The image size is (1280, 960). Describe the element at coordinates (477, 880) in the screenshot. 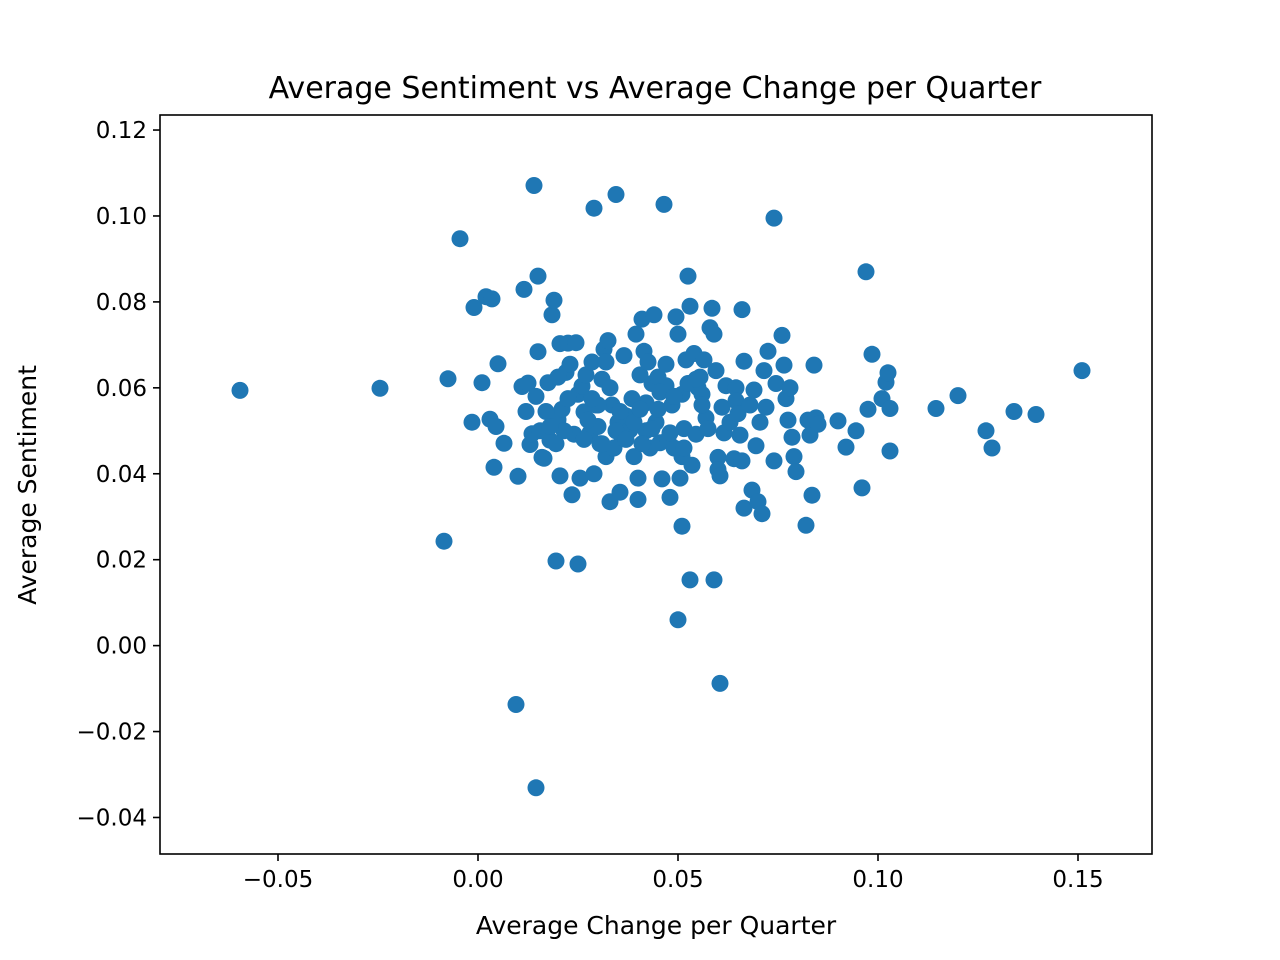

I see `x-tick-label: 0.00` at that location.